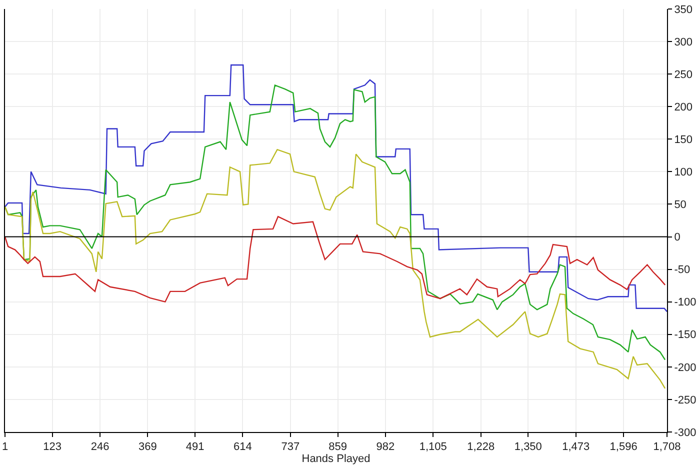 This screenshot has height=465, width=700. I want to click on x-tick-label: 1,596, so click(624, 447).